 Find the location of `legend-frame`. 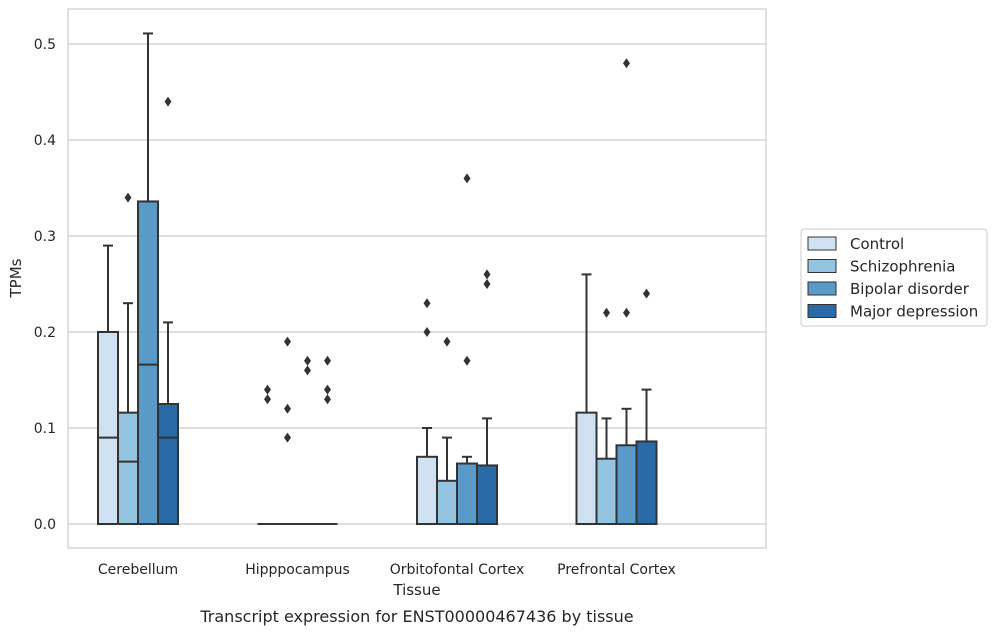

legend-frame is located at coordinates (894, 277).